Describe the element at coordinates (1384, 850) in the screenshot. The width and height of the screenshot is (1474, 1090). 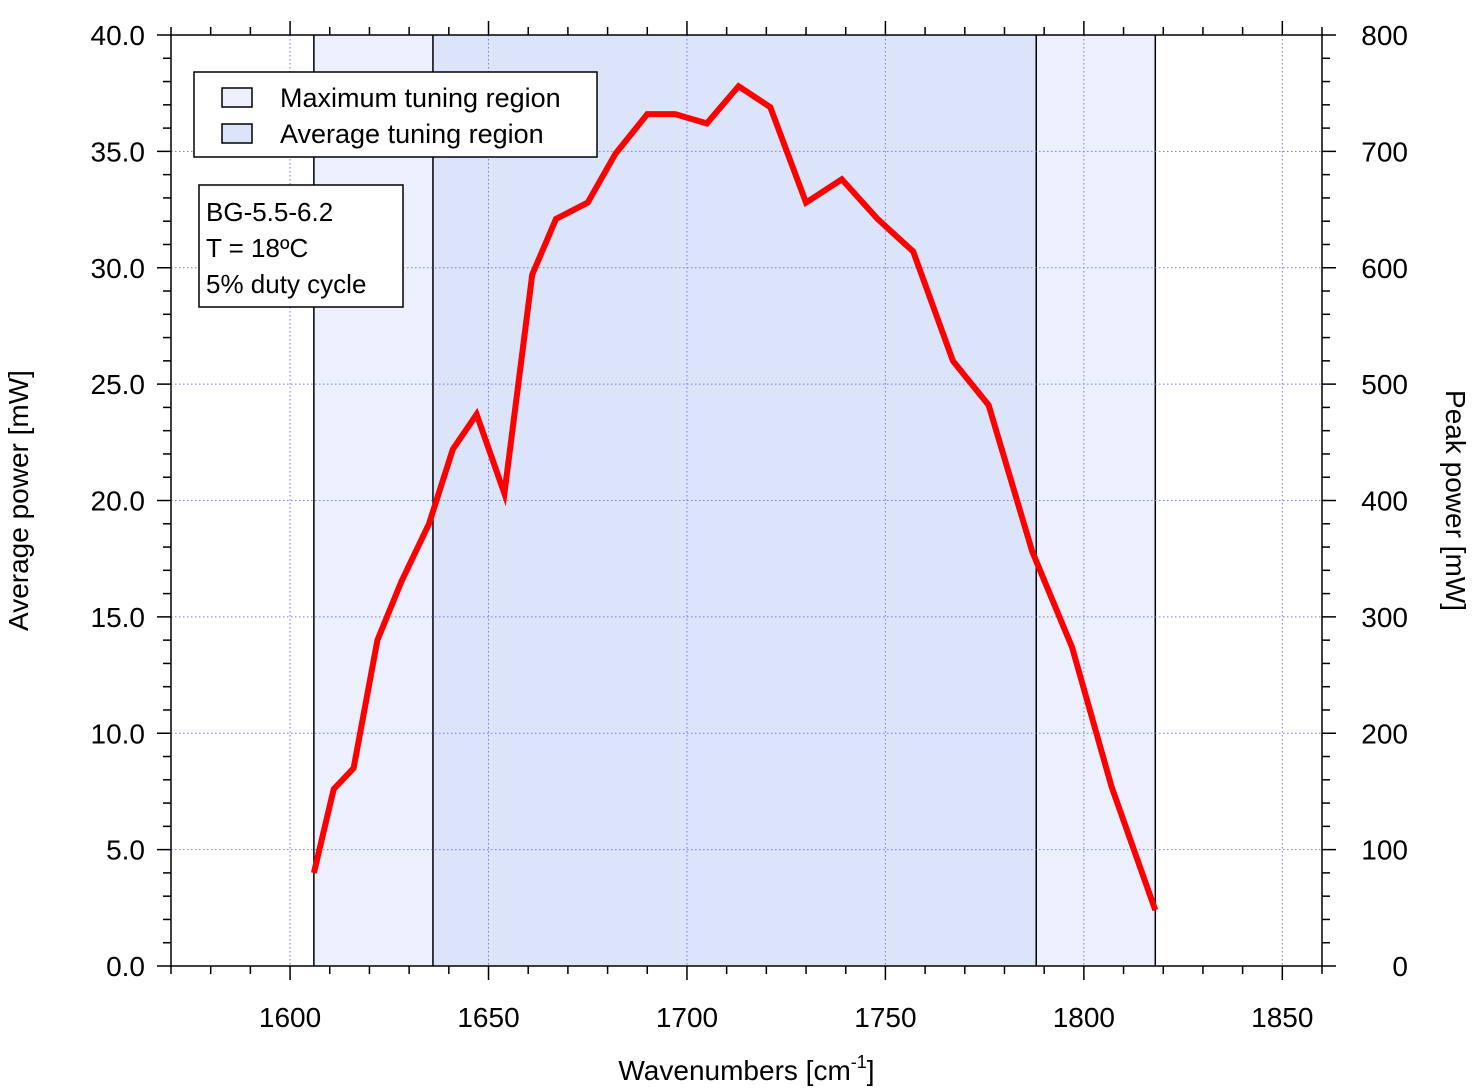
I see `y2-tick-label: 100` at that location.